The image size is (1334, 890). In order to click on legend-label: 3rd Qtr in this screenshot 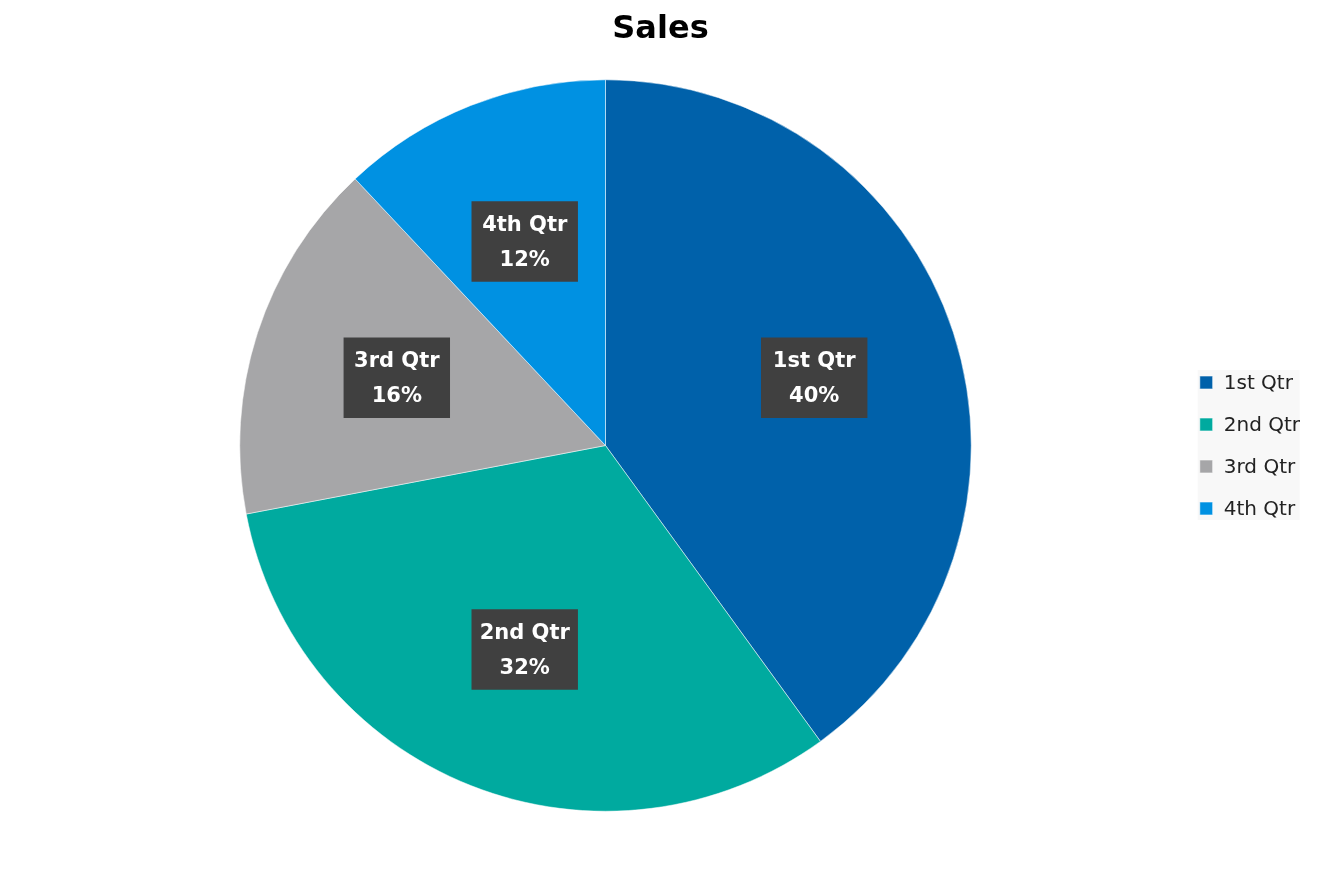, I will do `click(1259, 466)`.